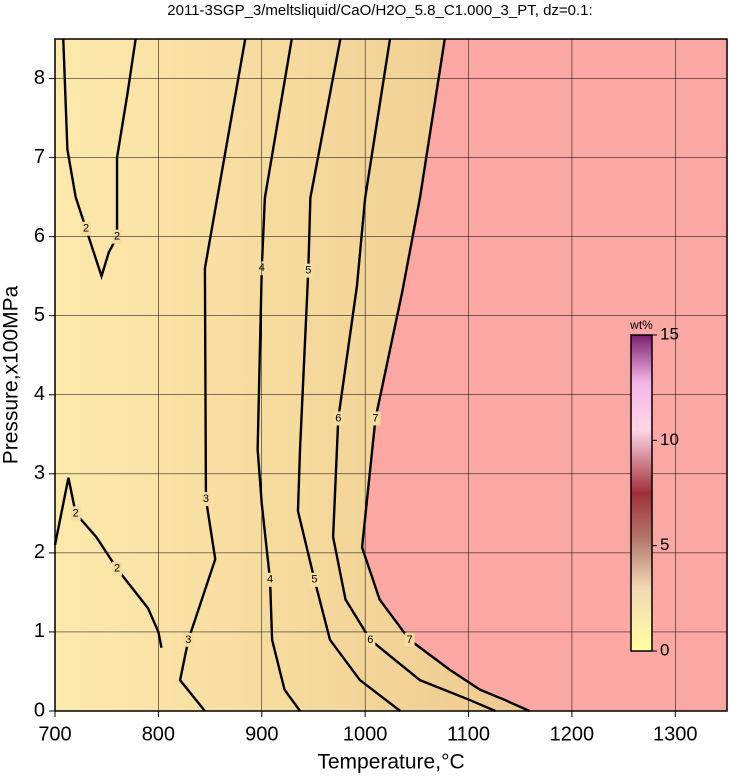 The image size is (734, 776). I want to click on y-tick-label: 7, so click(39, 157).